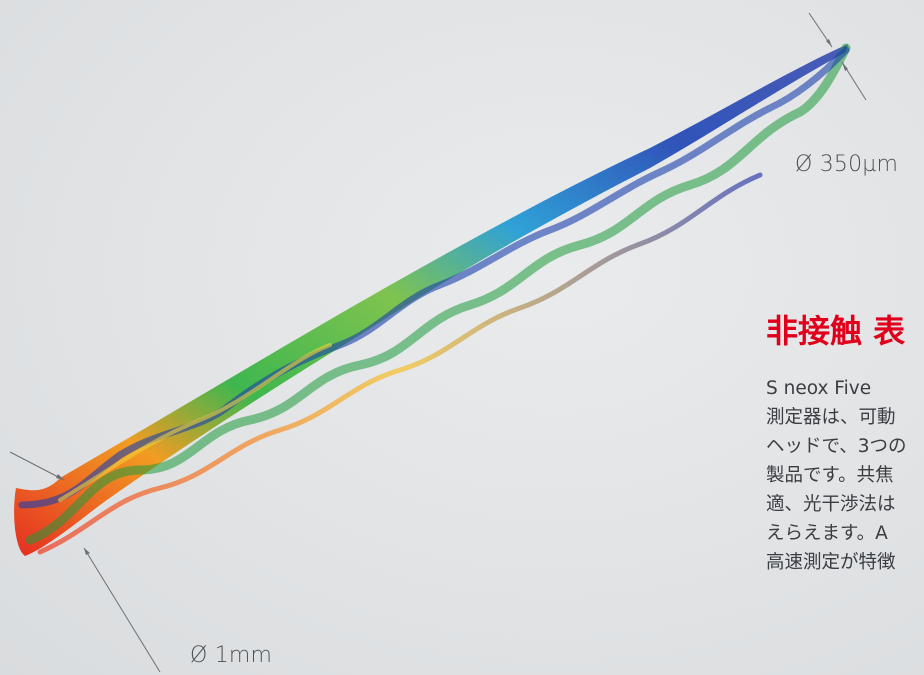 The width and height of the screenshot is (924, 675). What do you see at coordinates (845, 66) in the screenshot?
I see `tip-arrow-lower` at bounding box center [845, 66].